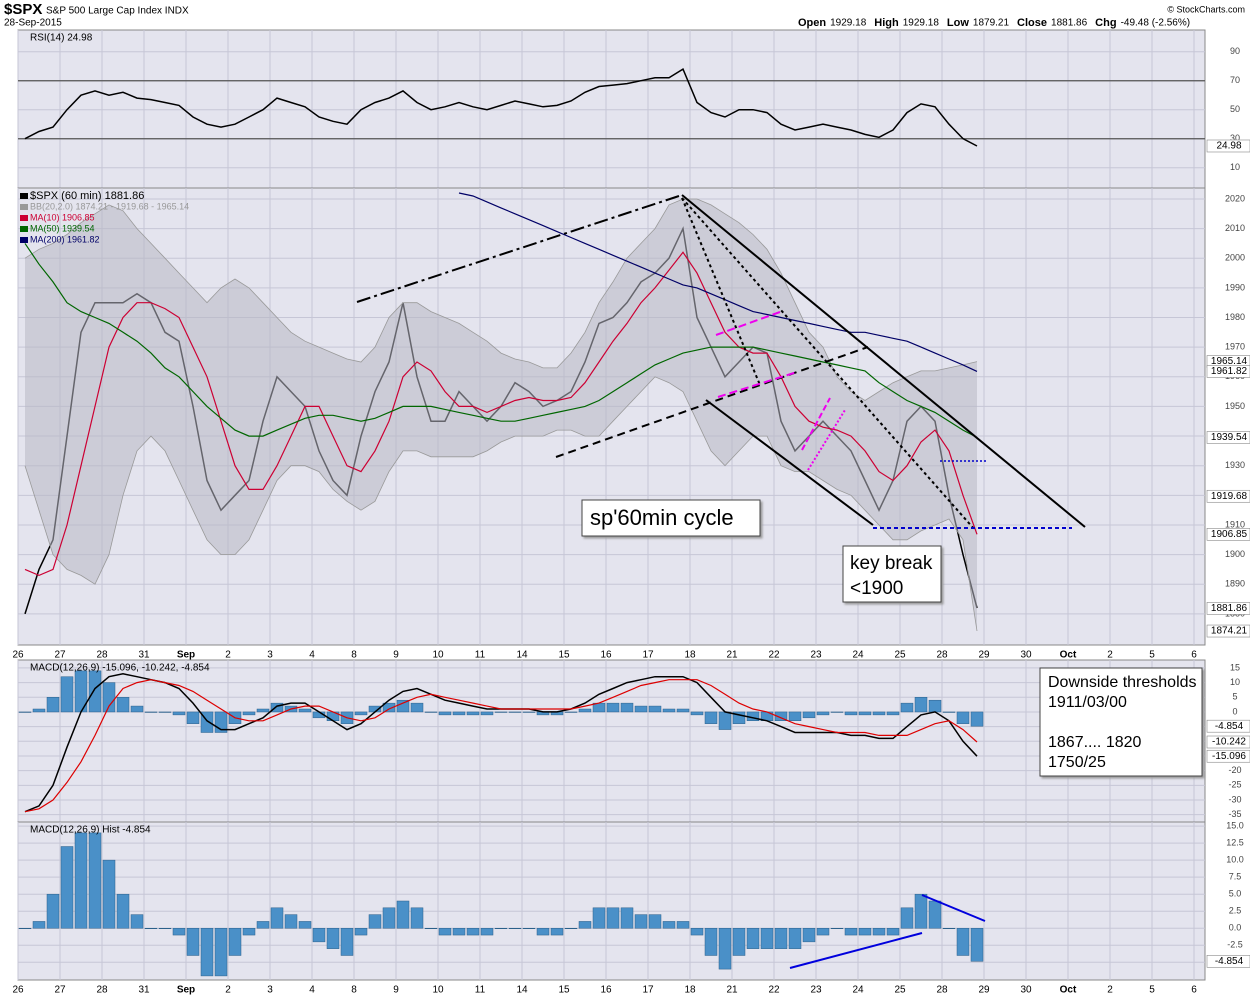  What do you see at coordinates (1235, 198) in the screenshot?
I see `y-tick-label: 2020` at bounding box center [1235, 198].